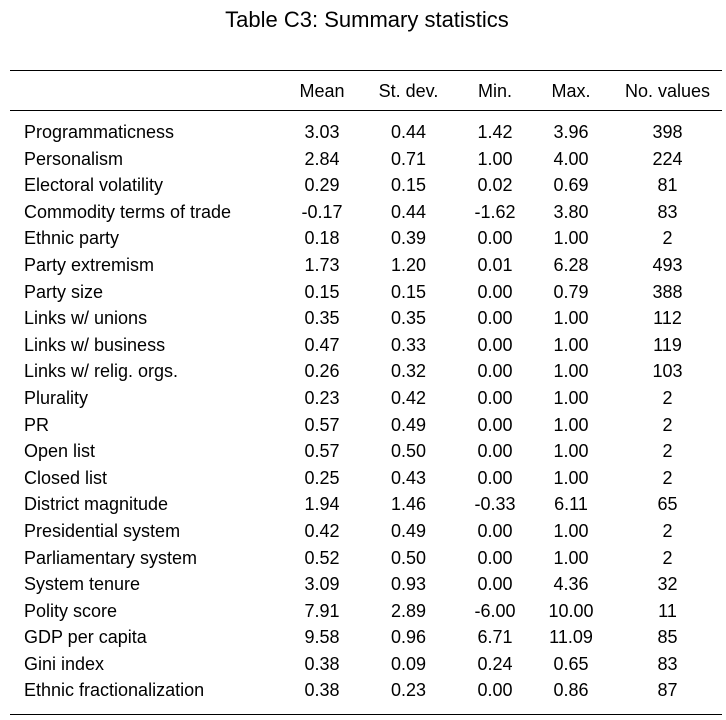 Image resolution: width=726 pixels, height=720 pixels. Describe the element at coordinates (667, 584) in the screenshot. I see `cell-no-values: 32` at that location.